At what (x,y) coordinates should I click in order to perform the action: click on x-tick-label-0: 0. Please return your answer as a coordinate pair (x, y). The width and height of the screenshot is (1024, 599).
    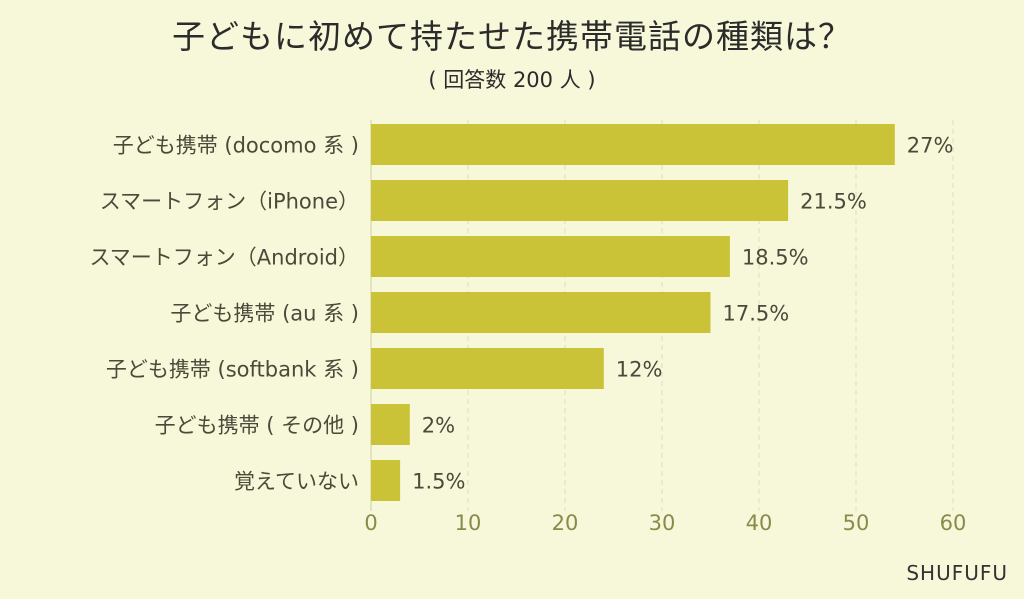
    Looking at the image, I should click on (370, 523).